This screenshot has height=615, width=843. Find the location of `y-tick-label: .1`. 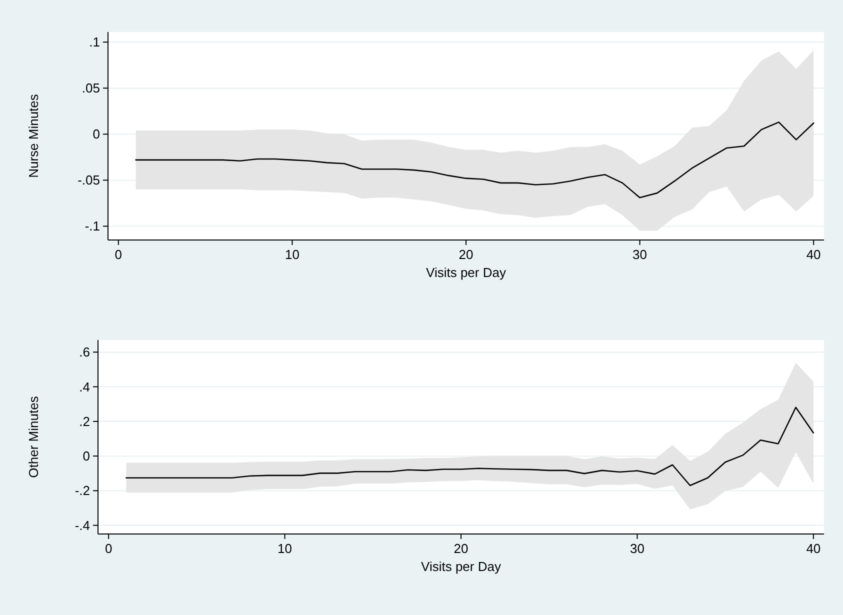

y-tick-label: .1 is located at coordinates (94, 42).